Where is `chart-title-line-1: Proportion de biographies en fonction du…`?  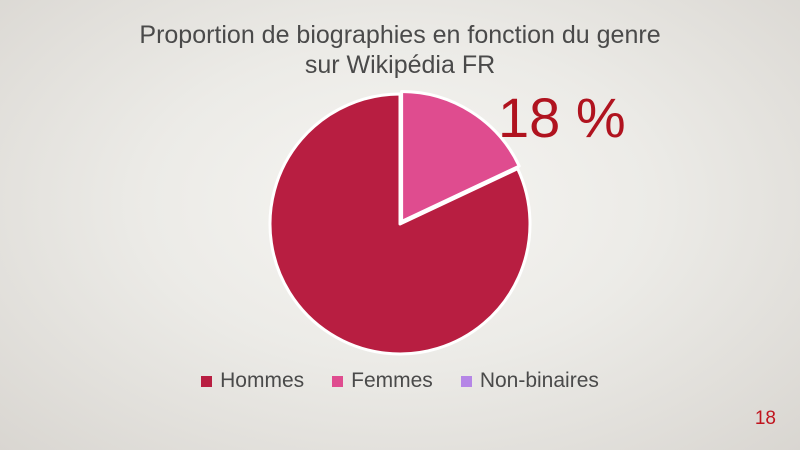
chart-title-line-1: Proportion de biographies en fonction du… is located at coordinates (400, 35).